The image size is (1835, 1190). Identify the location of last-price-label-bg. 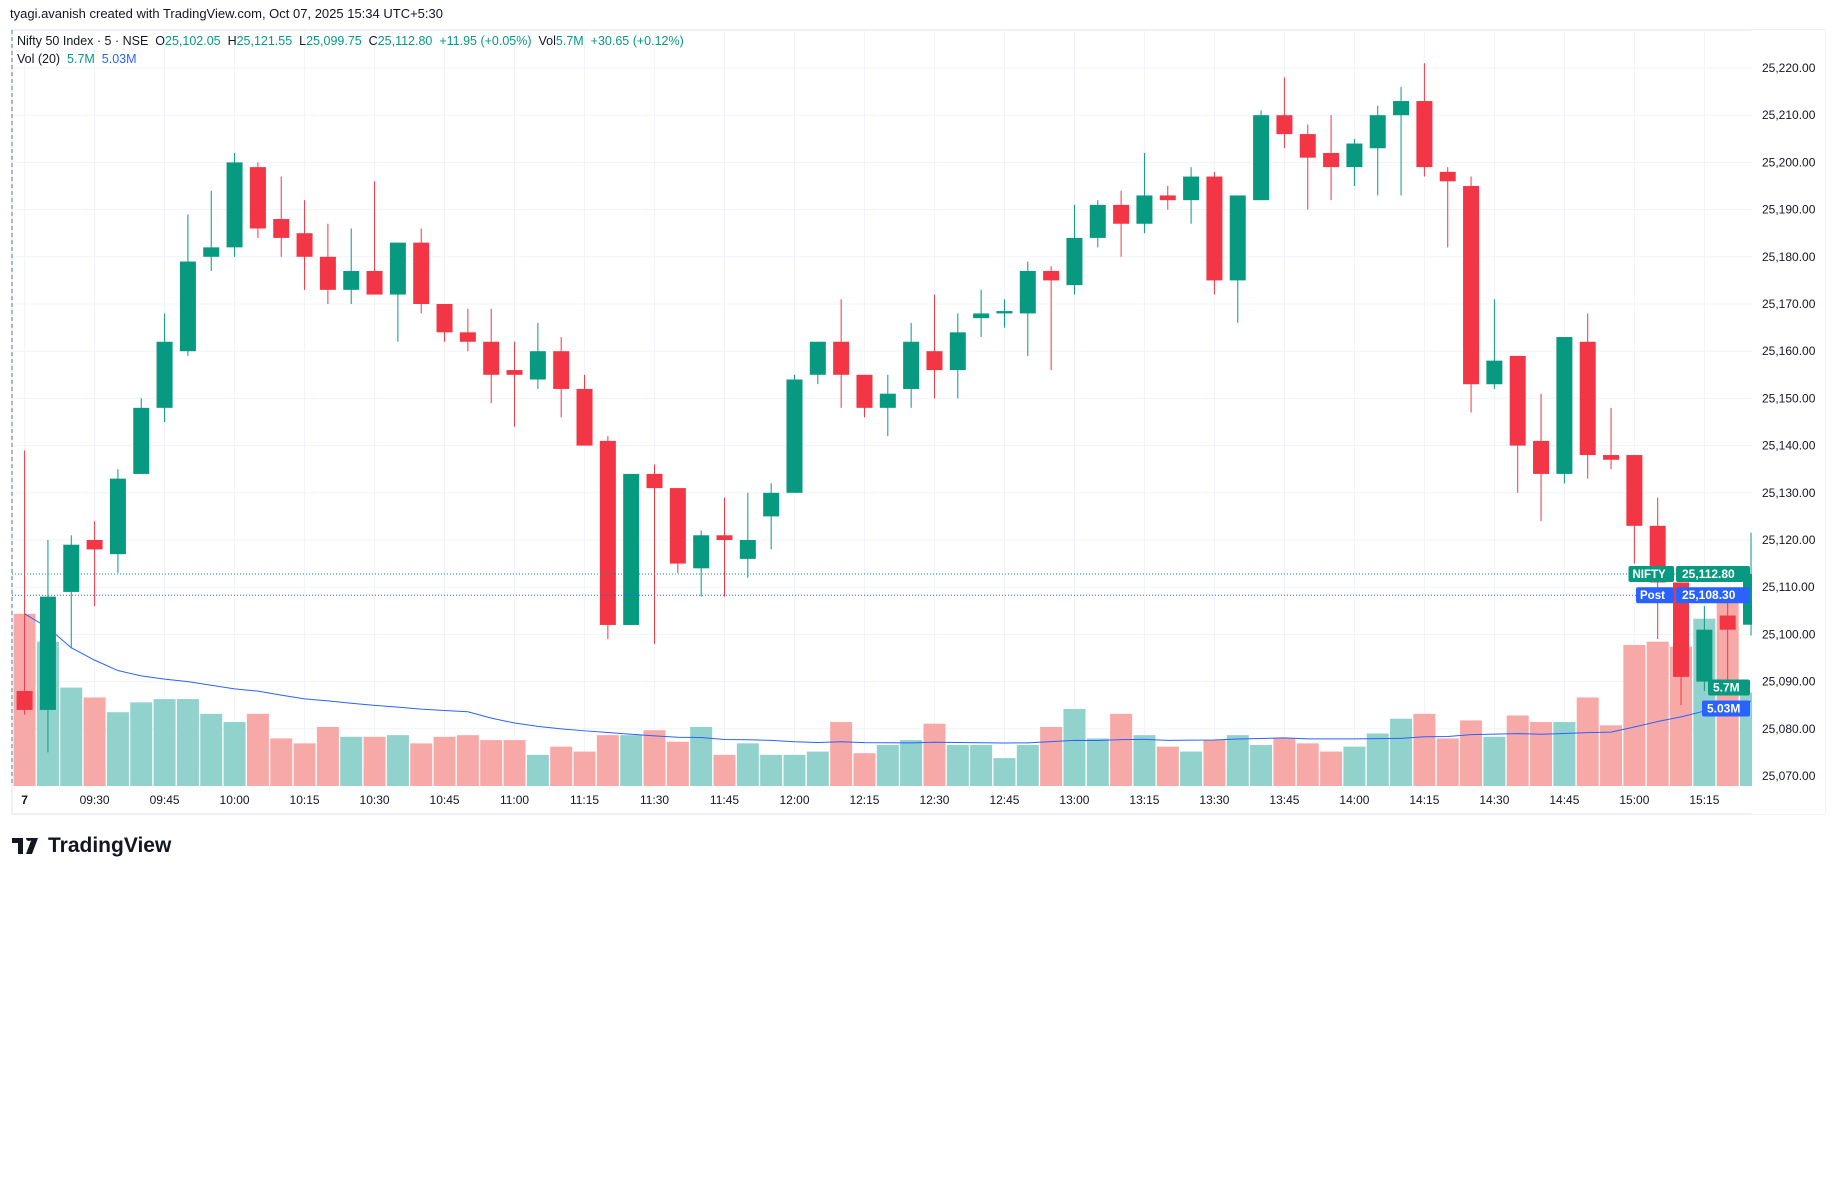
(1651, 573).